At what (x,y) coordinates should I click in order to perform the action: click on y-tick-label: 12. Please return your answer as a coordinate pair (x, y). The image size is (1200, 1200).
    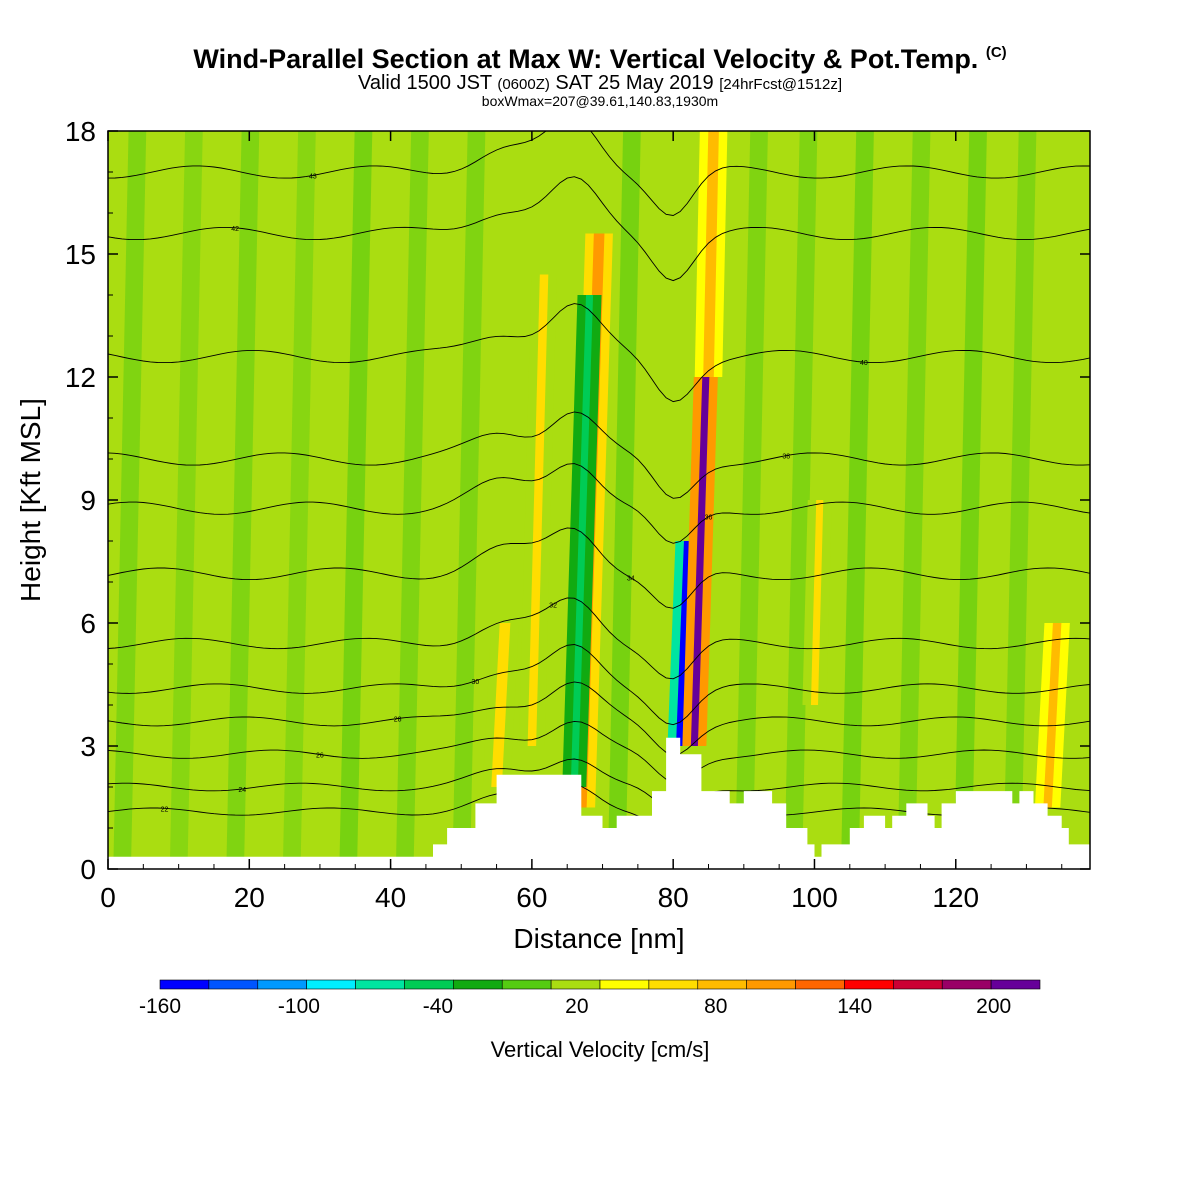
    Looking at the image, I should click on (80, 377).